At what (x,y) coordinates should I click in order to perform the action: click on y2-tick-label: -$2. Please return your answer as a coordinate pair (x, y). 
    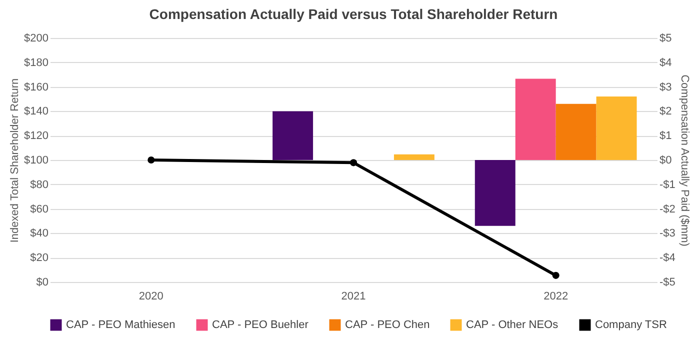
    Looking at the image, I should click on (668, 209).